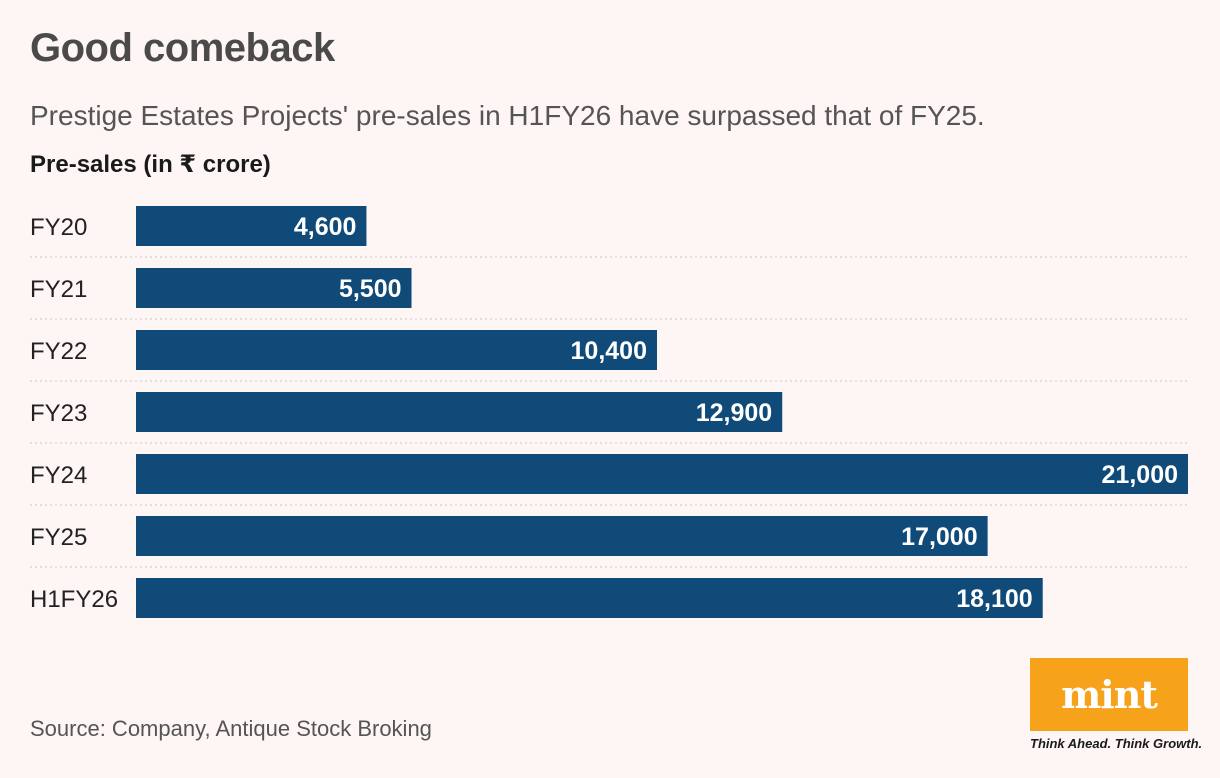 This screenshot has width=1220, height=778. Describe the element at coordinates (734, 413) in the screenshot. I see `bar-value-label: 12,900` at that location.